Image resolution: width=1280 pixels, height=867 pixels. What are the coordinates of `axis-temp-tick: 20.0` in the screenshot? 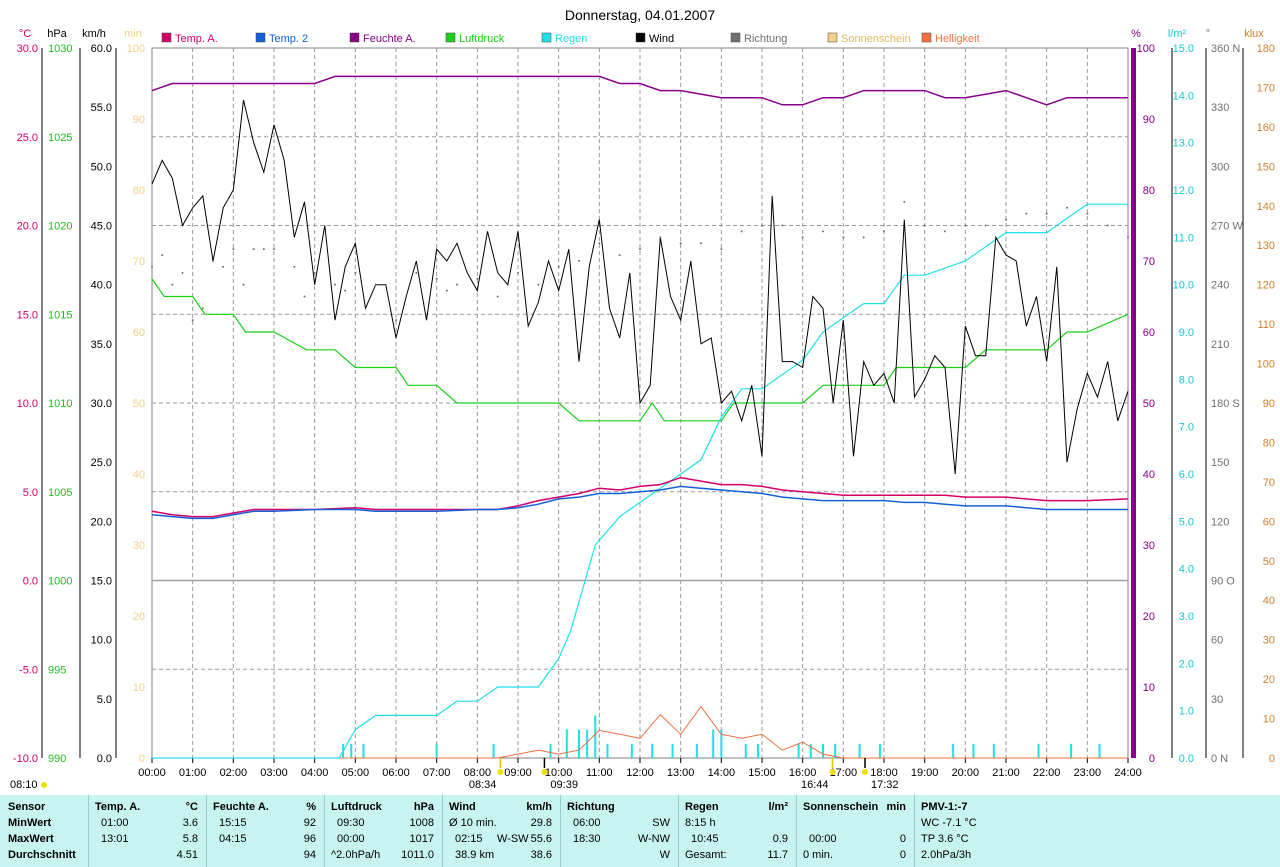 It's located at (27, 227).